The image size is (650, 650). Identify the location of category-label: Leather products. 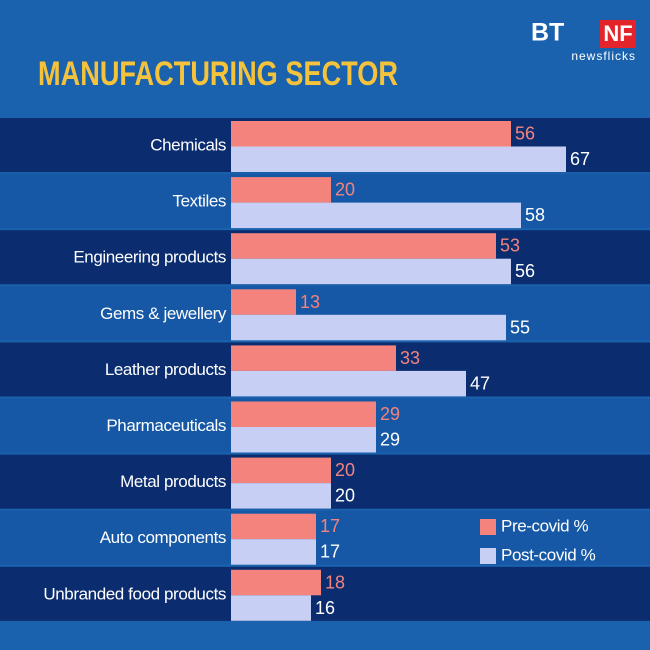
(165, 369).